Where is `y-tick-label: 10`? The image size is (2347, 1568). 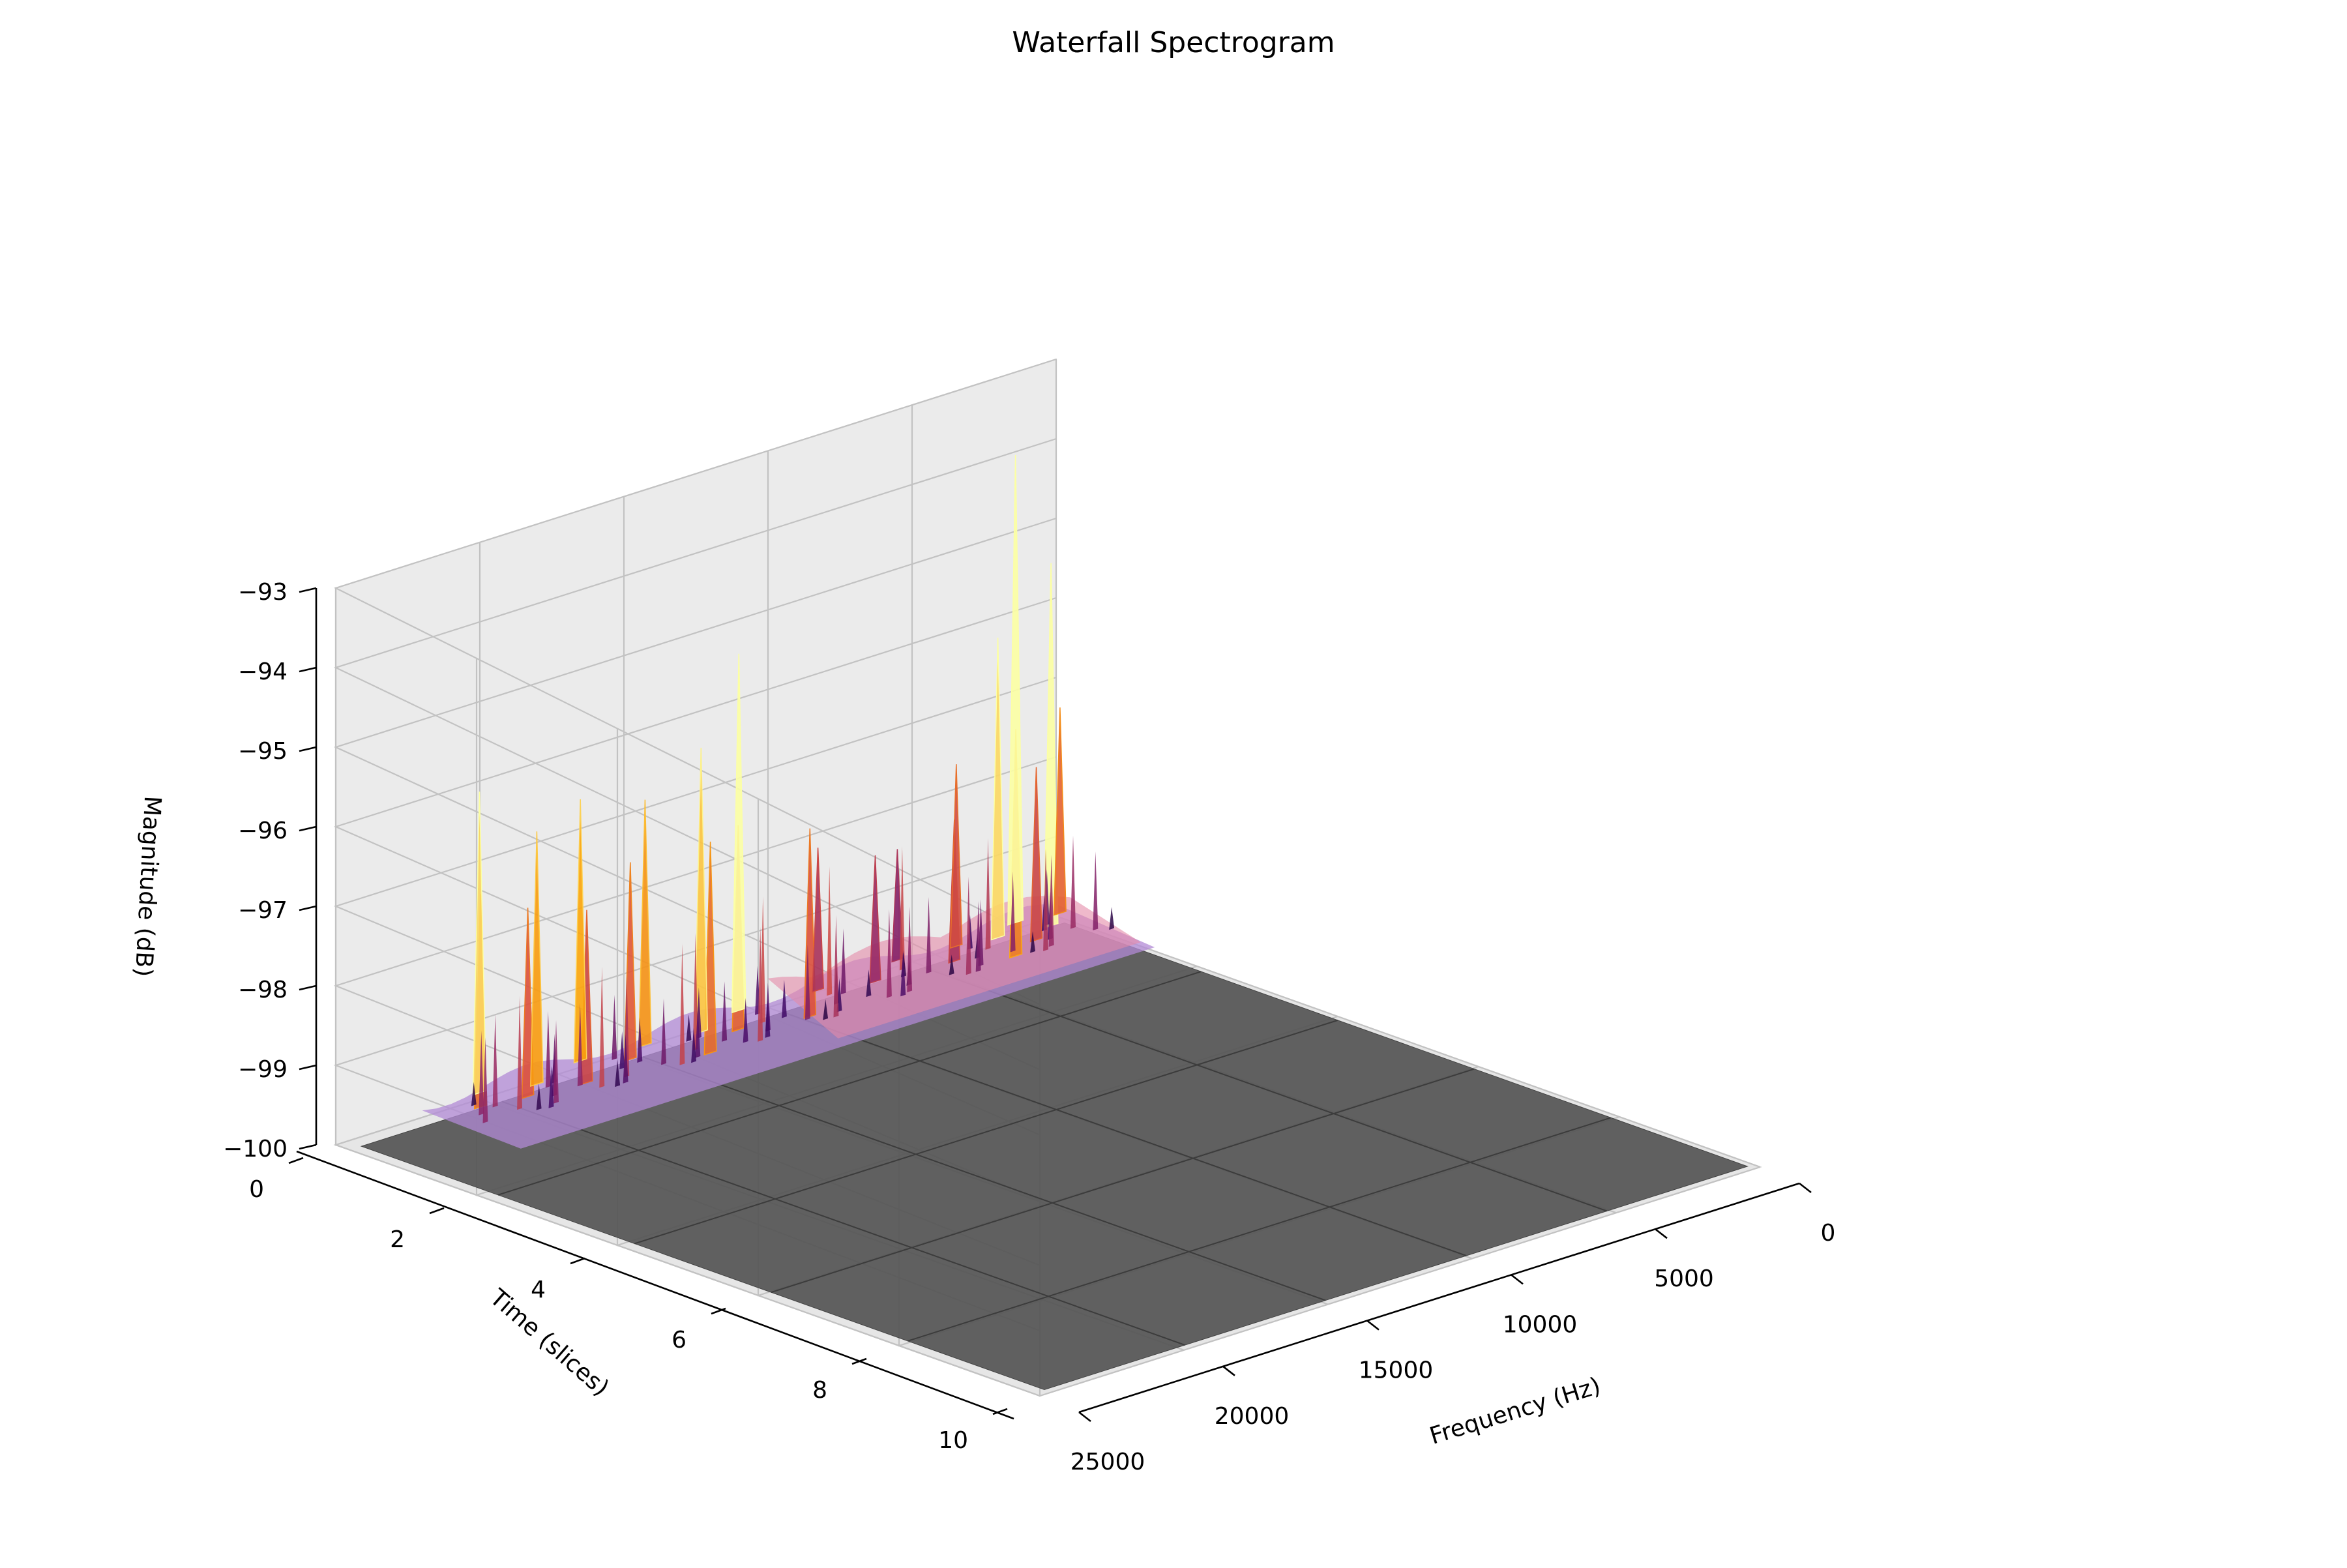
y-tick-label: 10 is located at coordinates (953, 1441).